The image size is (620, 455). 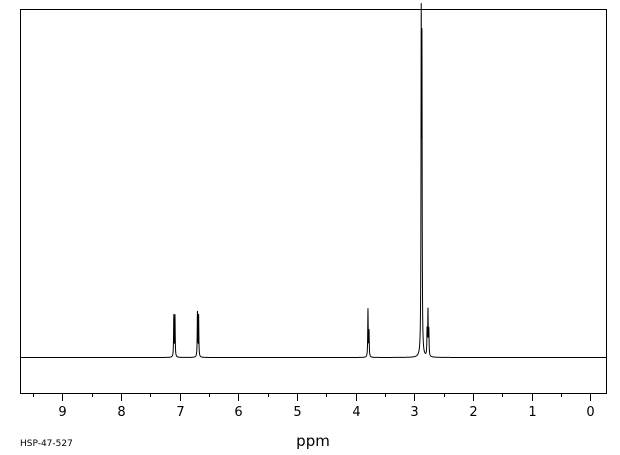 What do you see at coordinates (473, 412) in the screenshot?
I see `x-tick-label: 2` at bounding box center [473, 412].